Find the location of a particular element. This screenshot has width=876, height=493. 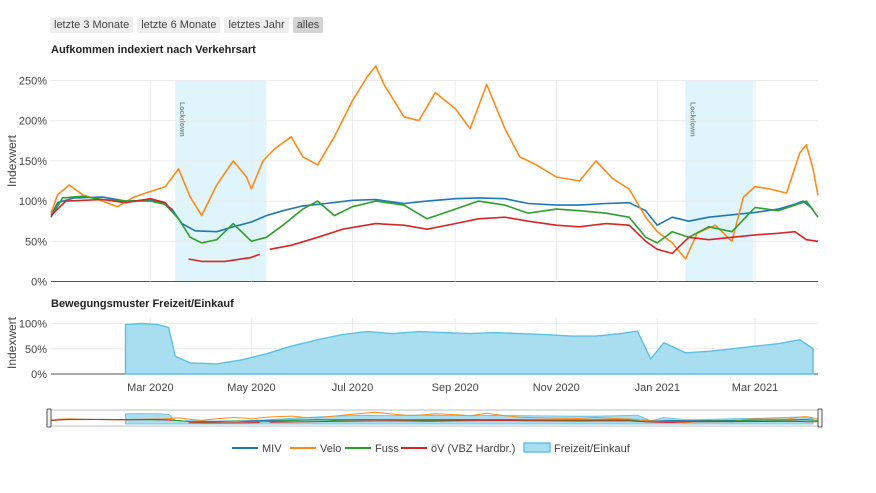

range-slider-left-handle is located at coordinates (49, 418).